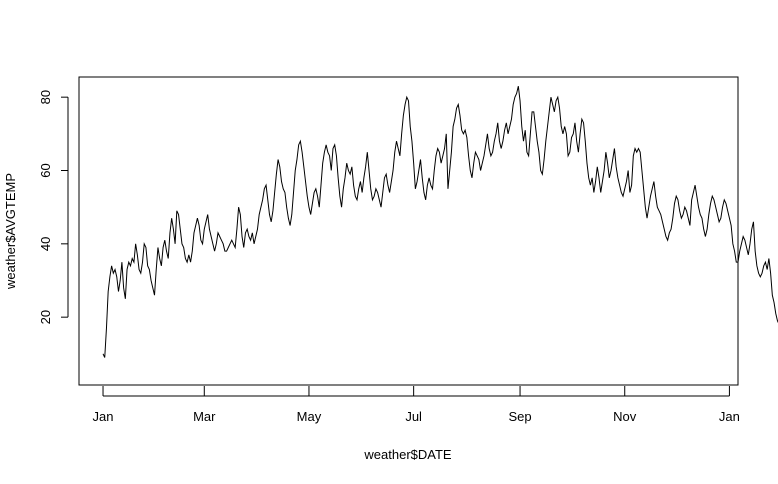 This screenshot has width=778, height=484. What do you see at coordinates (407, 454) in the screenshot?
I see `x-axis-title: weather$DATE` at bounding box center [407, 454].